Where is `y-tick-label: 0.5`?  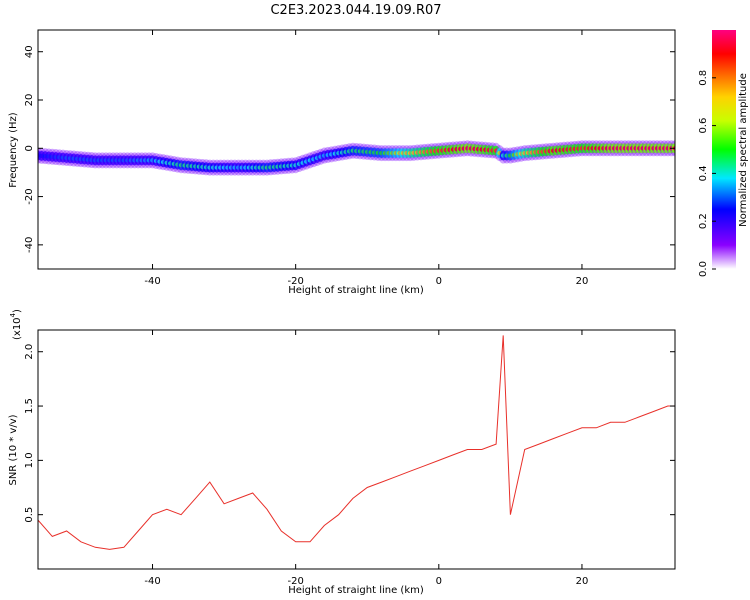
y-tick-label: 0.5 is located at coordinates (29, 515).